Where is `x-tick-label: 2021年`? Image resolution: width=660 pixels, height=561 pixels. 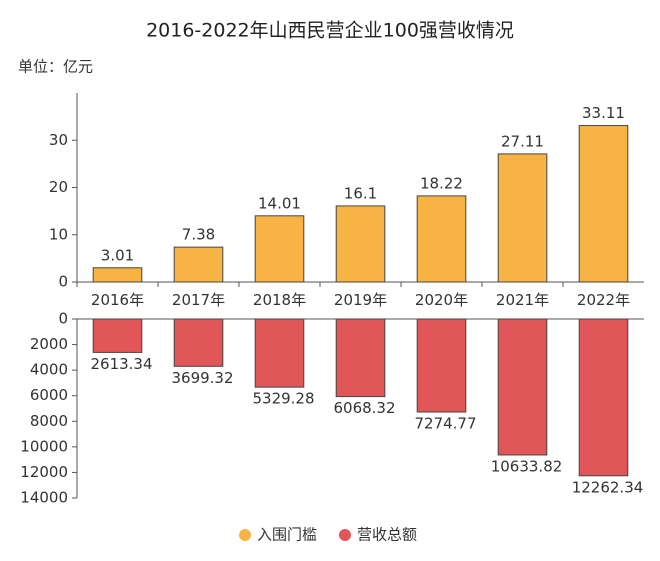 x-tick-label: 2021年 is located at coordinates (522, 300).